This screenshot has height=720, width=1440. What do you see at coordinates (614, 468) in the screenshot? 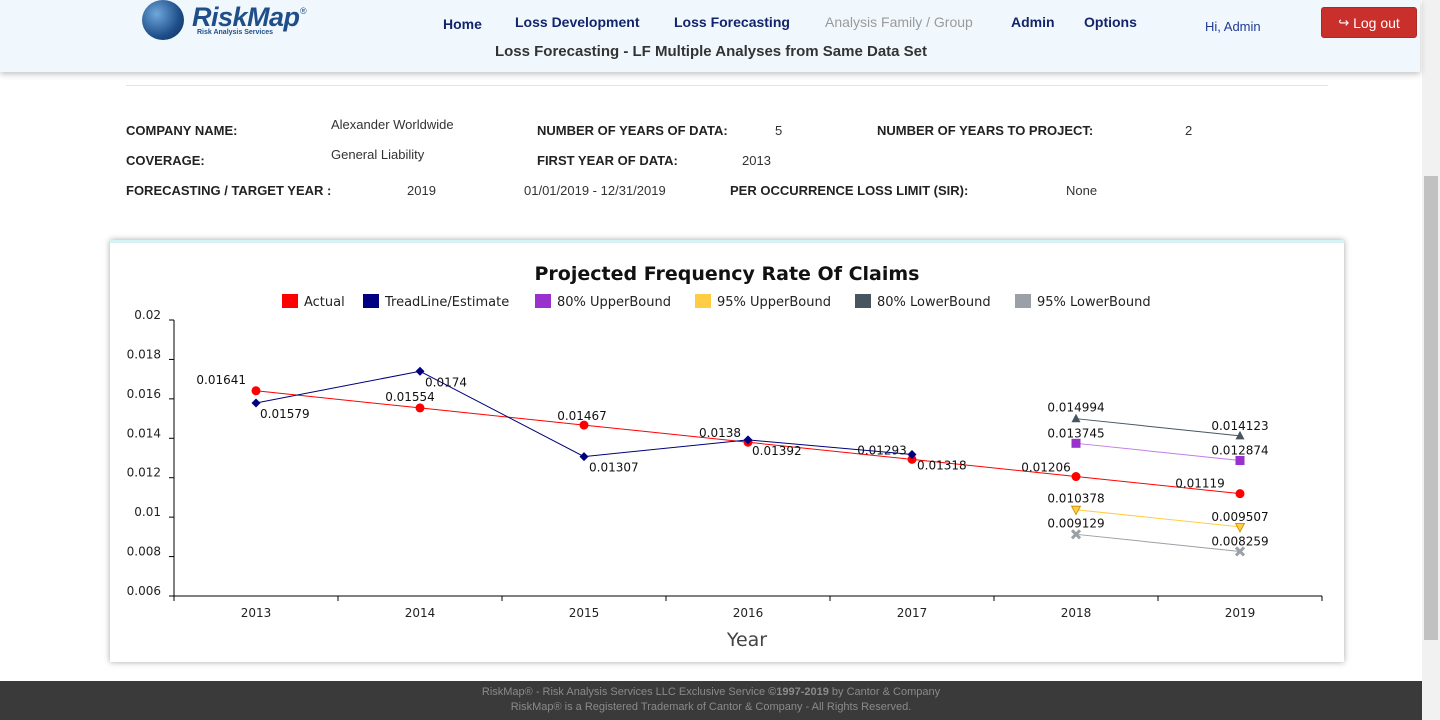
I see `series-1-label-2015: 0.01307` at bounding box center [614, 468].